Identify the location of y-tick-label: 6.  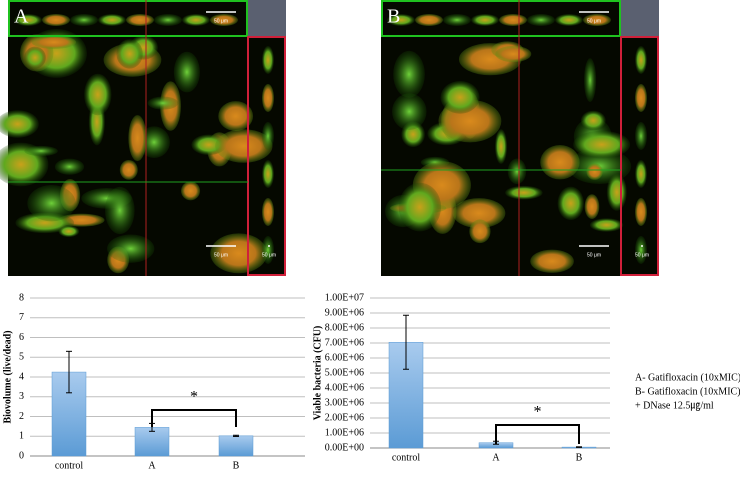
(21, 337).